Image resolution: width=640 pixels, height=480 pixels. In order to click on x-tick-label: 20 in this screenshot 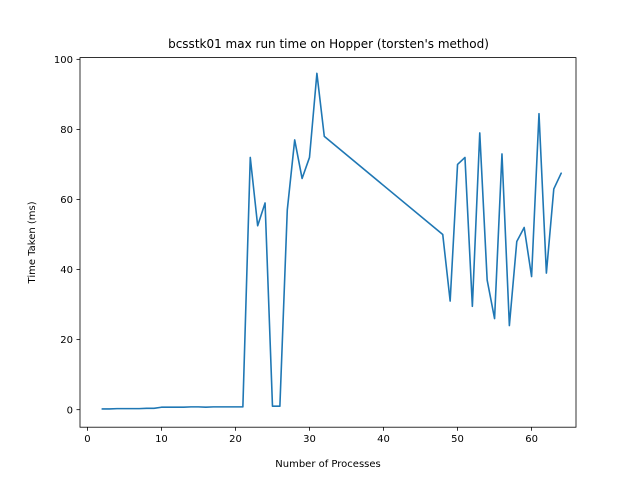, I will do `click(235, 439)`.